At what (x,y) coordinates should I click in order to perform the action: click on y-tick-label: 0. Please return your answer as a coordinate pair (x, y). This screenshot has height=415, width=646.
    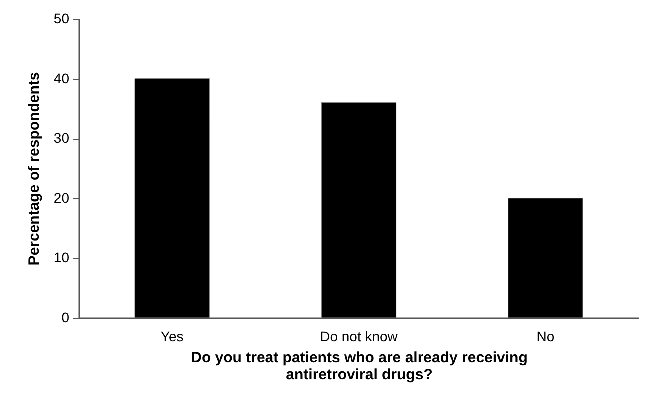
    Looking at the image, I should click on (66, 318).